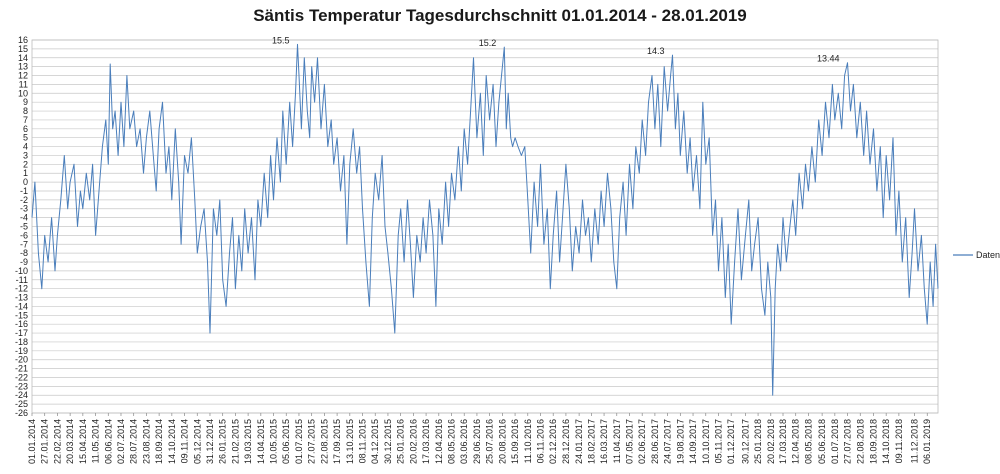 The height and width of the screenshot is (474, 1000). What do you see at coordinates (579, 441) in the screenshot?
I see `x-tick-label: 24.01.2017` at bounding box center [579, 441].